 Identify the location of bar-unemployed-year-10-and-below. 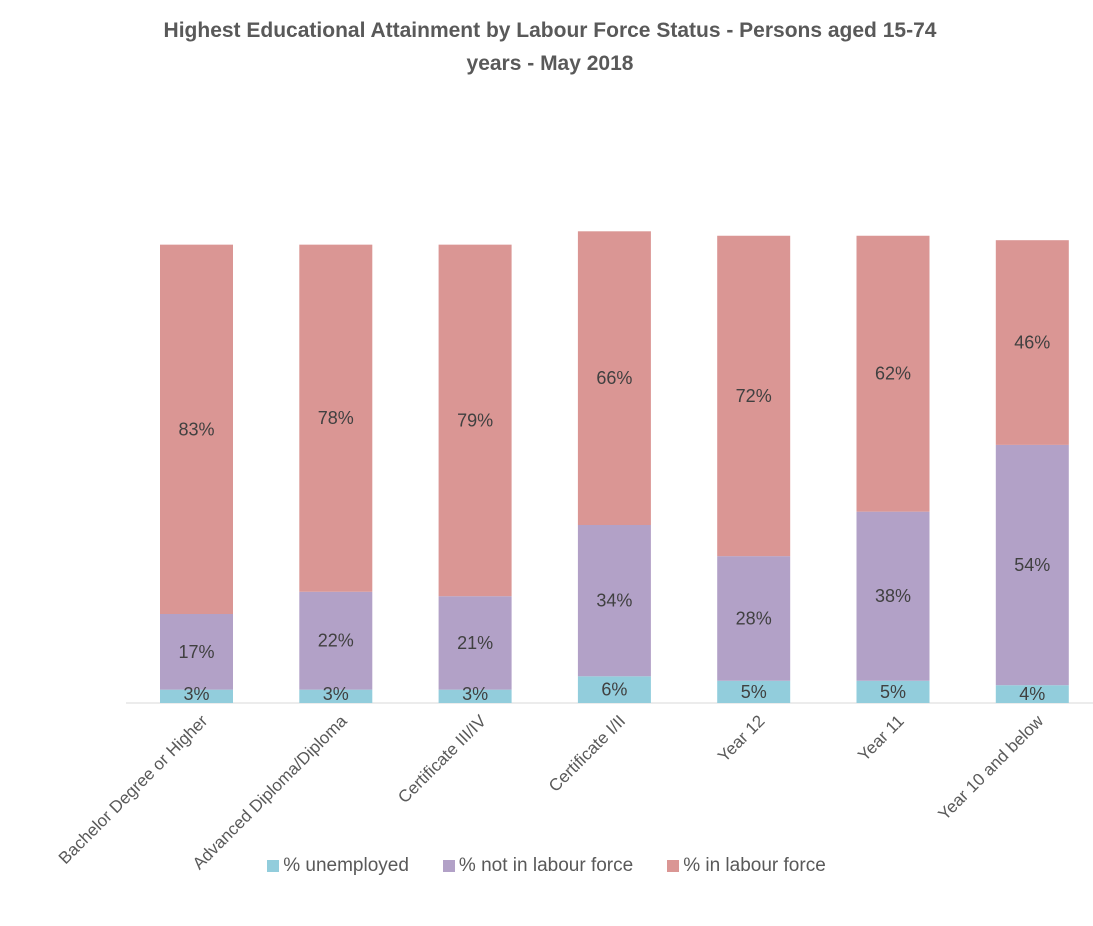
(1032, 694).